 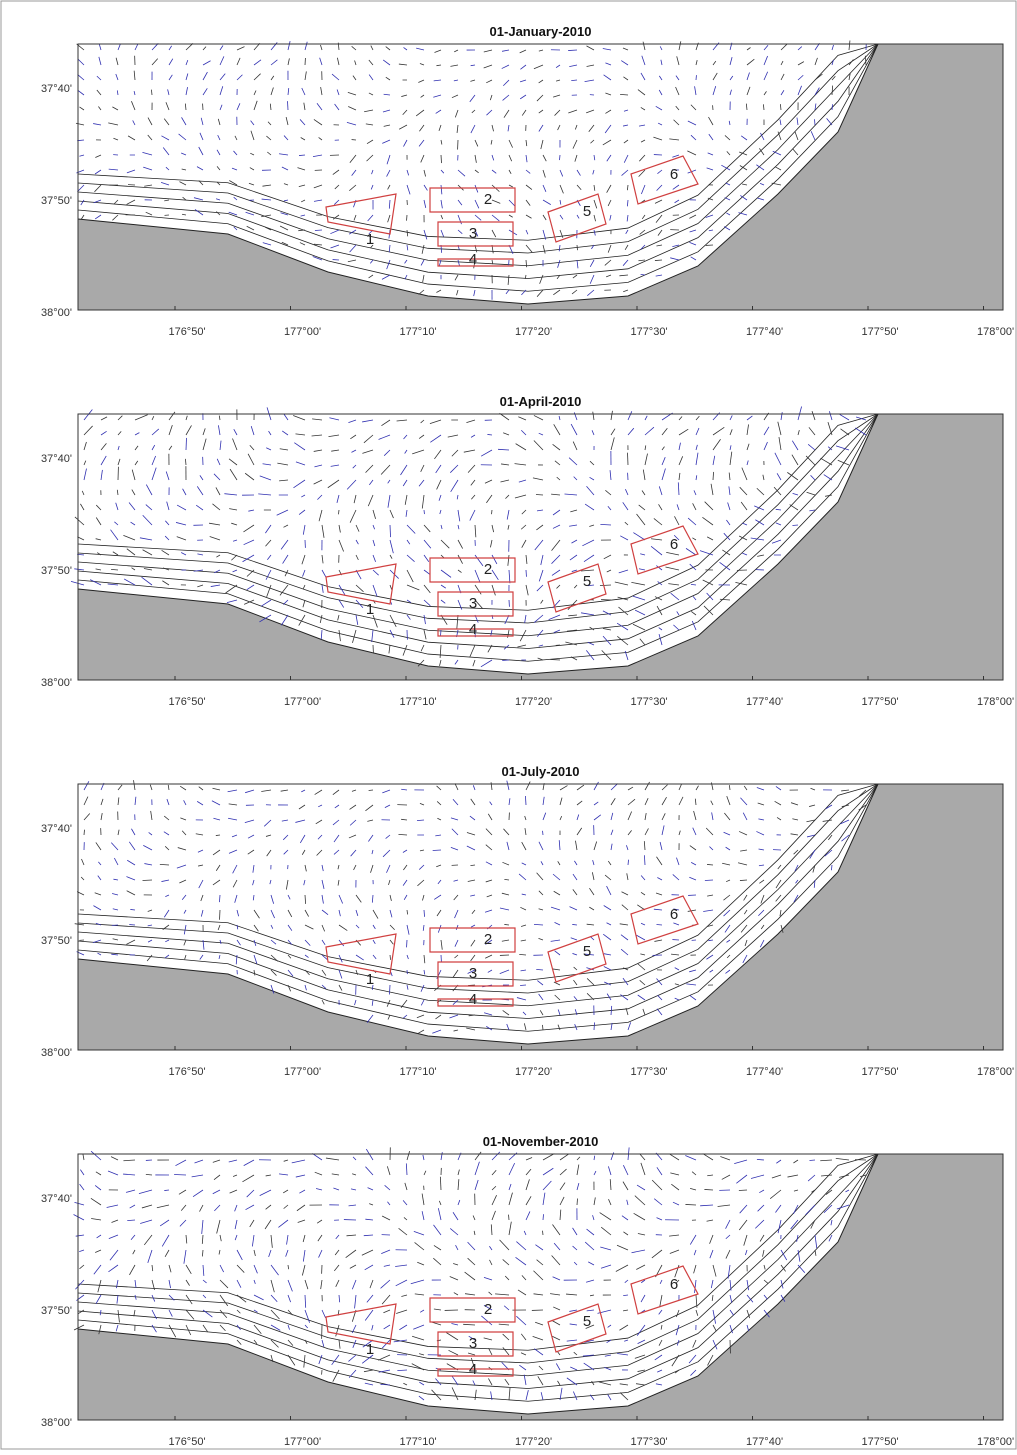 I want to click on panel-title: 01-January-2010, so click(x=541, y=31).